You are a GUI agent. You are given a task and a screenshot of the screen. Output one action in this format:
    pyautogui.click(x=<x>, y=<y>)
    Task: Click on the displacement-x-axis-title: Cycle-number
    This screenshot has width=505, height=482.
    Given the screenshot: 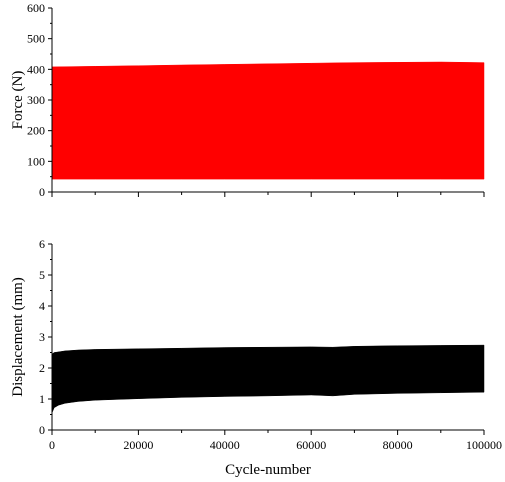 What is the action you would take?
    pyautogui.click(x=268, y=470)
    